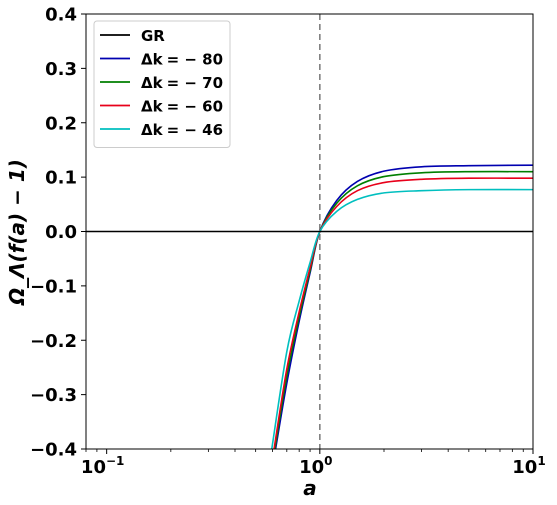  What do you see at coordinates (17, 232) in the screenshot?
I see `y-axis-title: Ω_Λ(f(a) − 1)` at bounding box center [17, 232].